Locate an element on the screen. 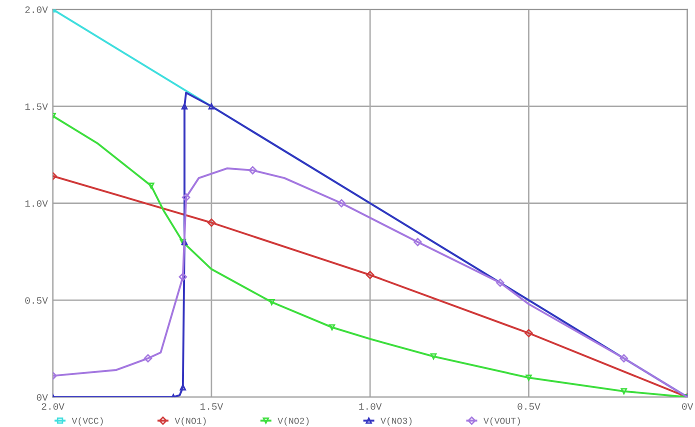 The image size is (695, 427). legend-label: V(NO2) is located at coordinates (293, 421).